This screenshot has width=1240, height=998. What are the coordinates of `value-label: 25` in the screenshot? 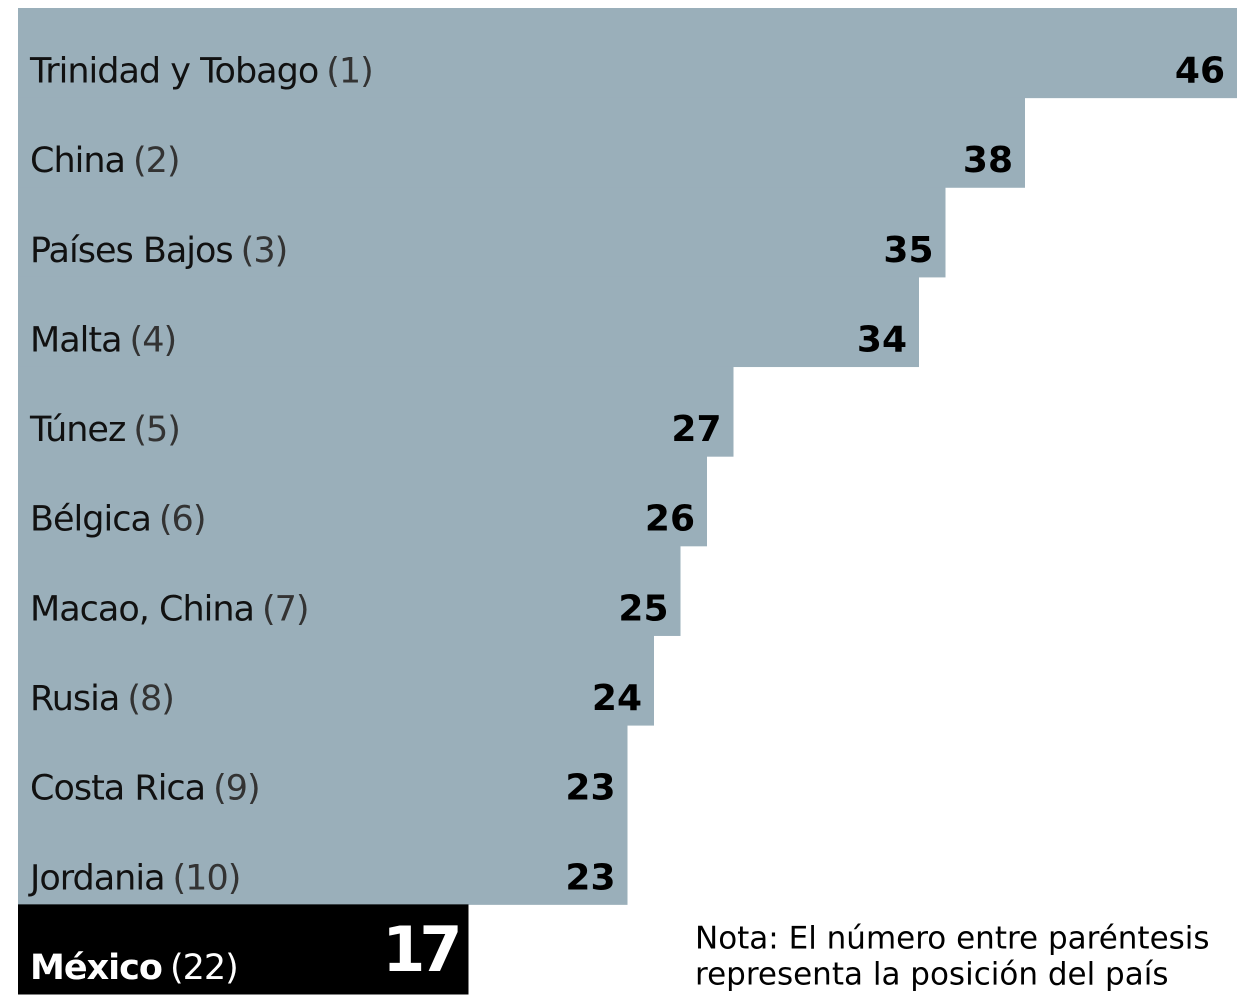 It's located at (643, 608).